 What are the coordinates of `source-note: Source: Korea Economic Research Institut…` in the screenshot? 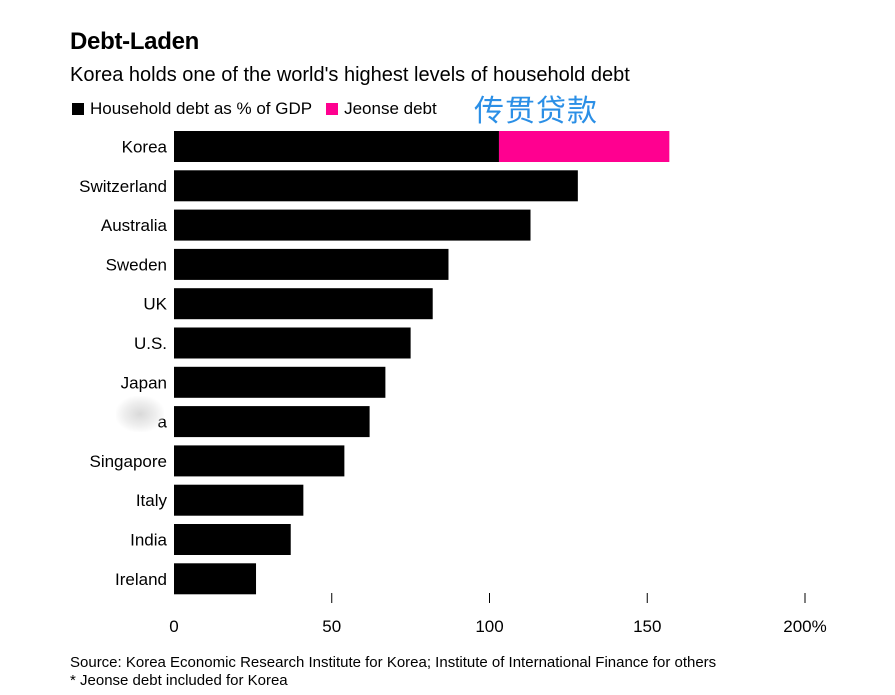 It's located at (393, 672).